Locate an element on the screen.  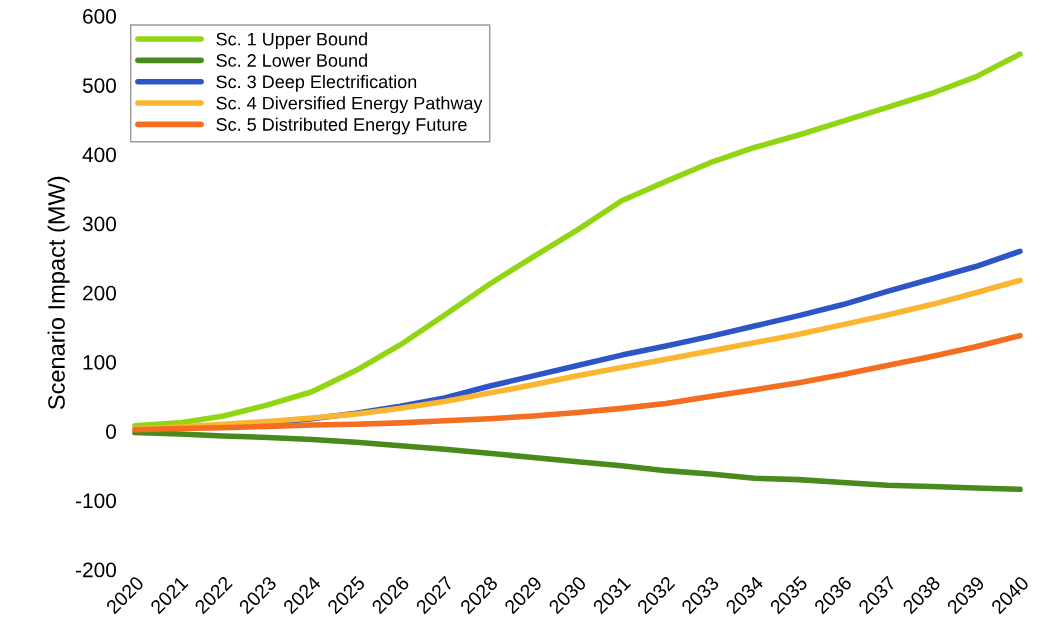
y-tick-label: 100 is located at coordinates (99, 362).